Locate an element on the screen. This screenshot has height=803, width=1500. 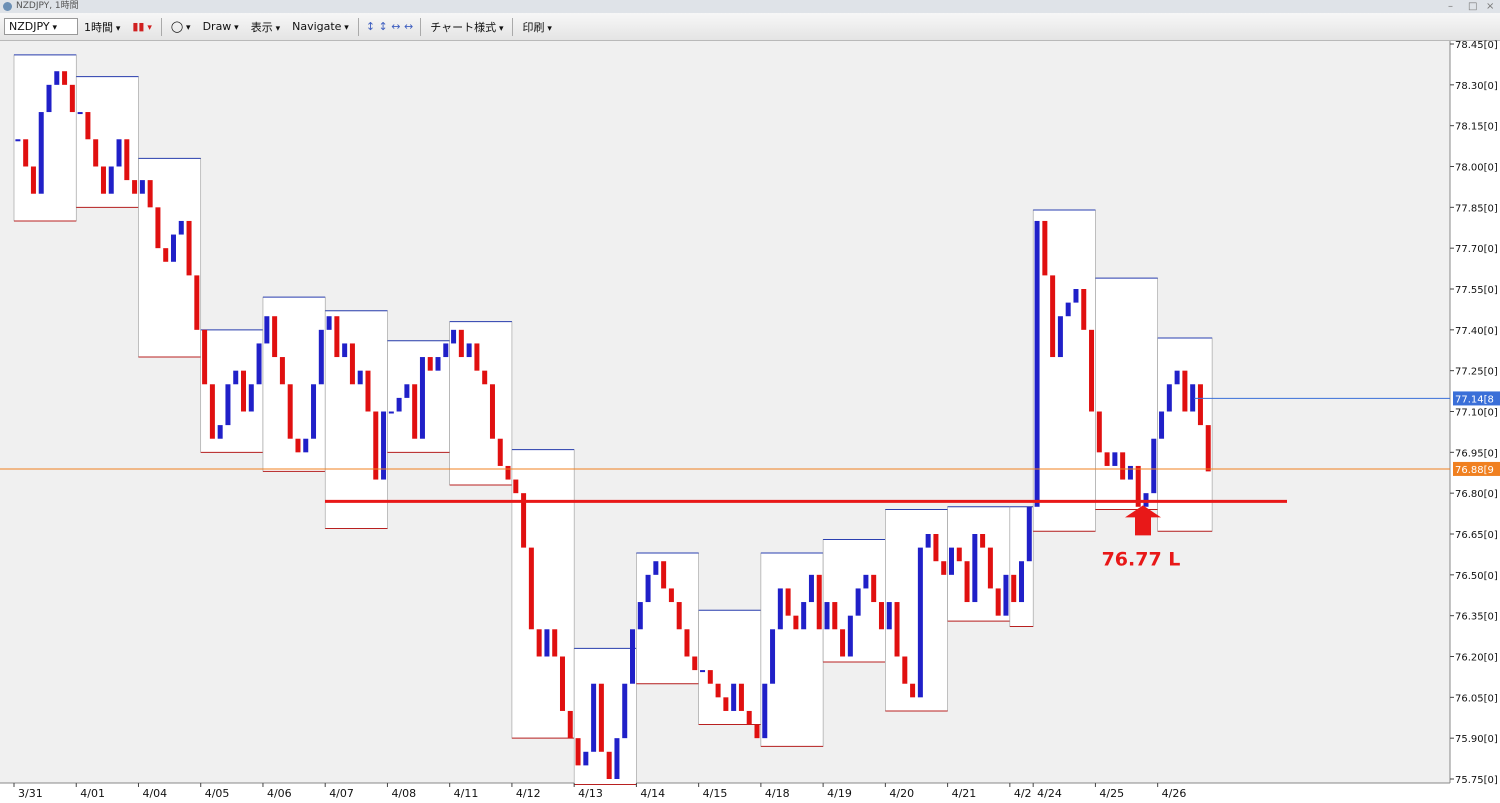
app-icon is located at coordinates (7, 6).